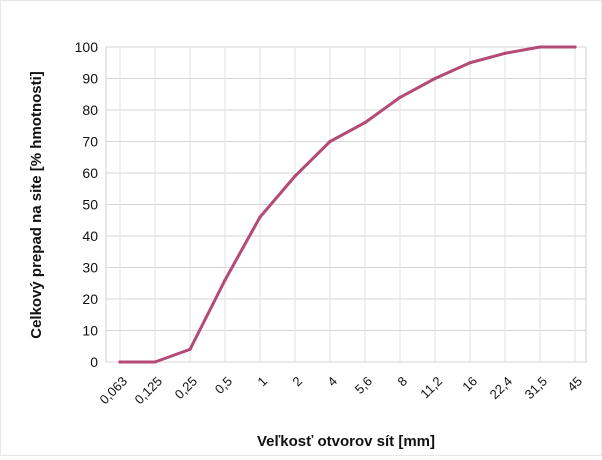 The height and width of the screenshot is (460, 602). I want to click on x-tick-label: 0,125, so click(149, 391).